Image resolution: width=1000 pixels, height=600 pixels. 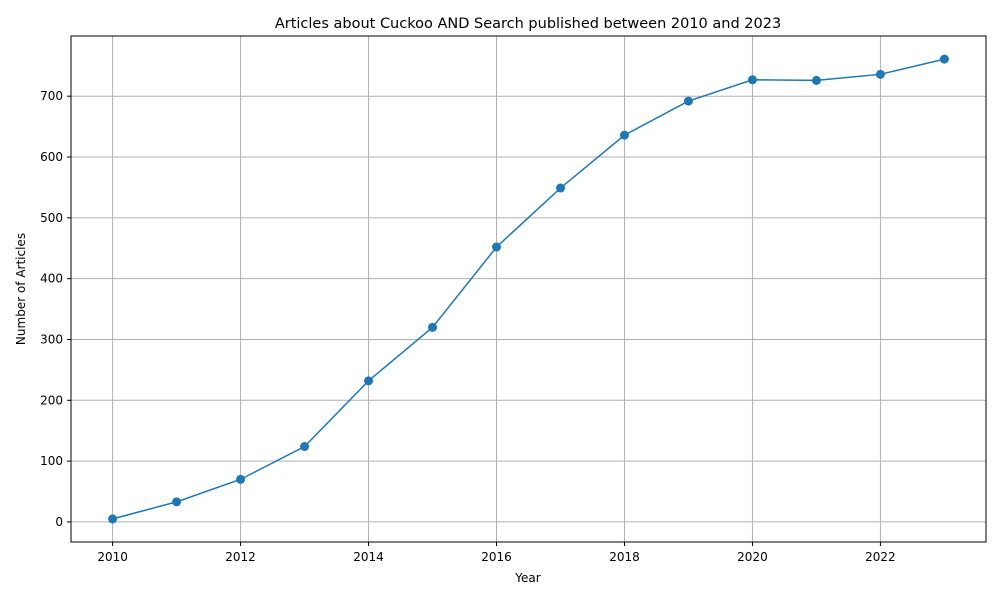 What do you see at coordinates (51, 157) in the screenshot?
I see `y-tick-label: 600` at bounding box center [51, 157].